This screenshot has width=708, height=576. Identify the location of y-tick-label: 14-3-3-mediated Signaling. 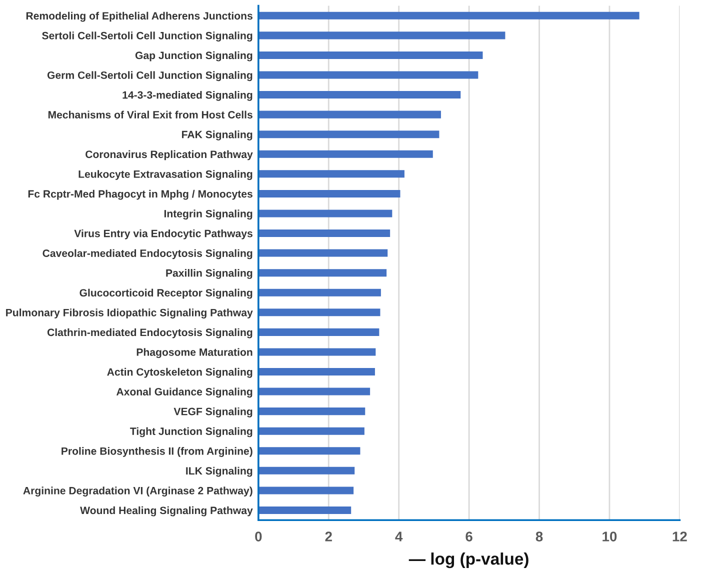
(187, 95).